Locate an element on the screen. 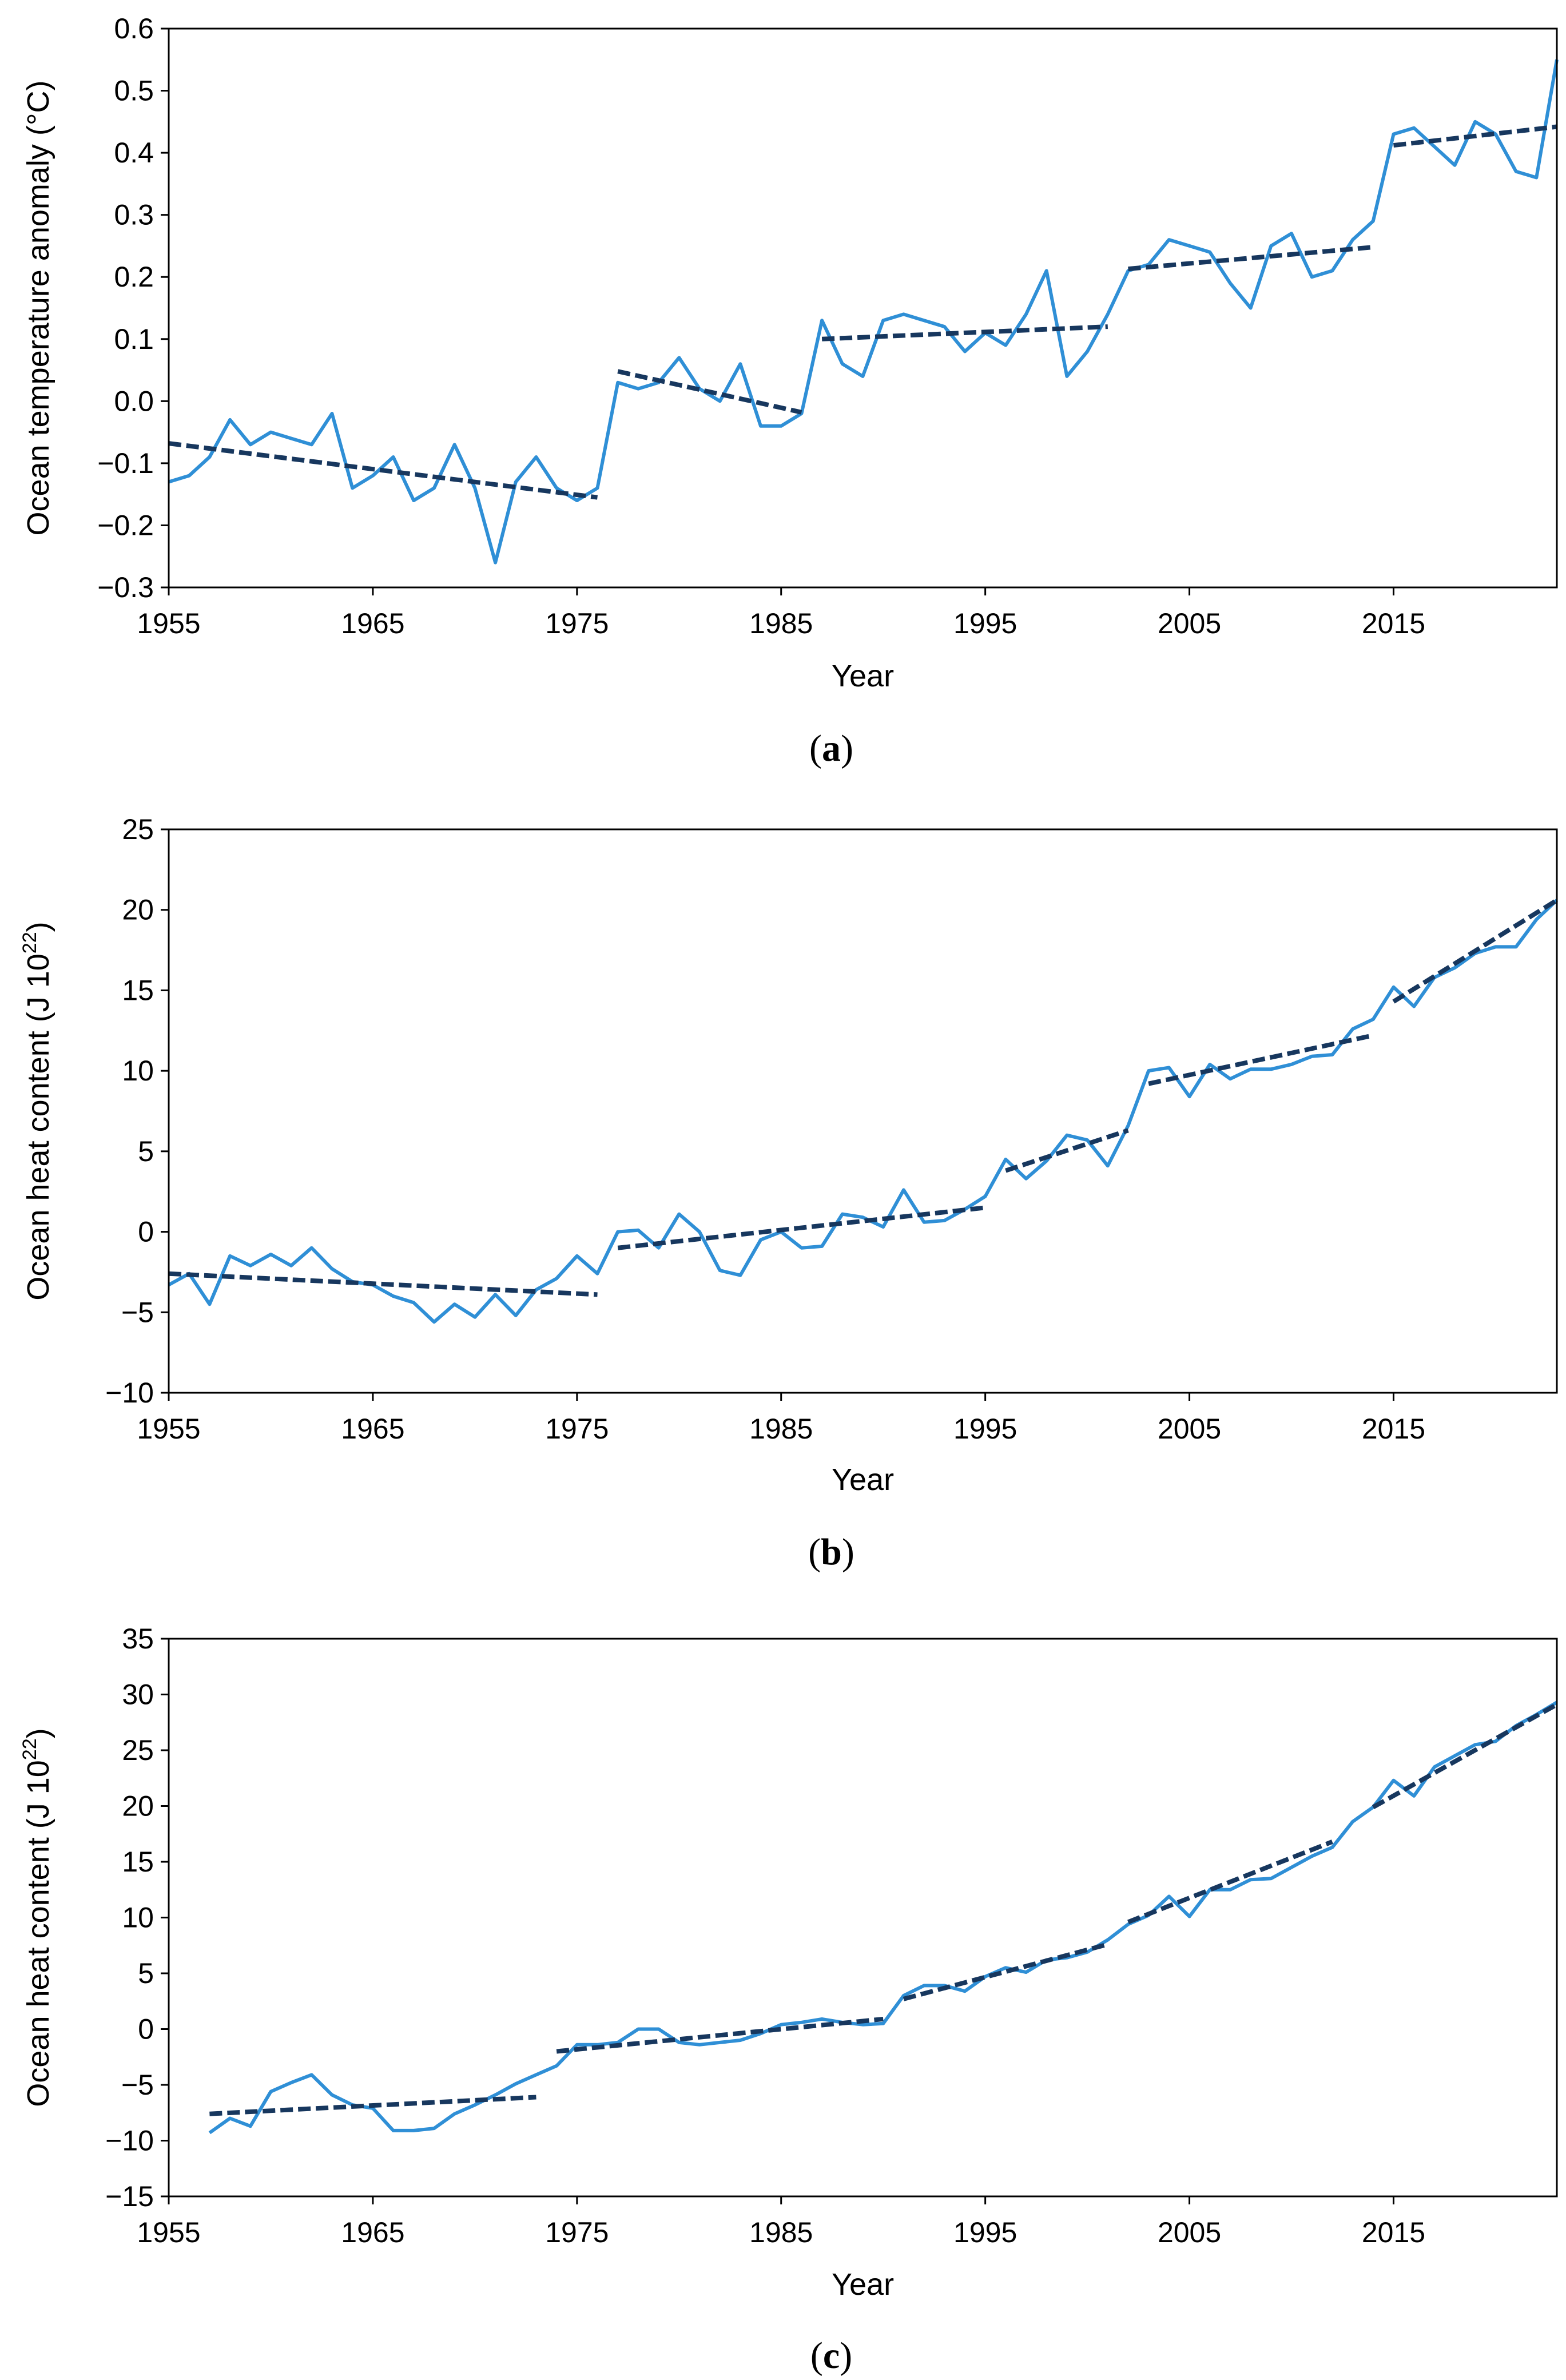 The width and height of the screenshot is (1566, 2380). y-tick-label: 0.2 is located at coordinates (134, 277).